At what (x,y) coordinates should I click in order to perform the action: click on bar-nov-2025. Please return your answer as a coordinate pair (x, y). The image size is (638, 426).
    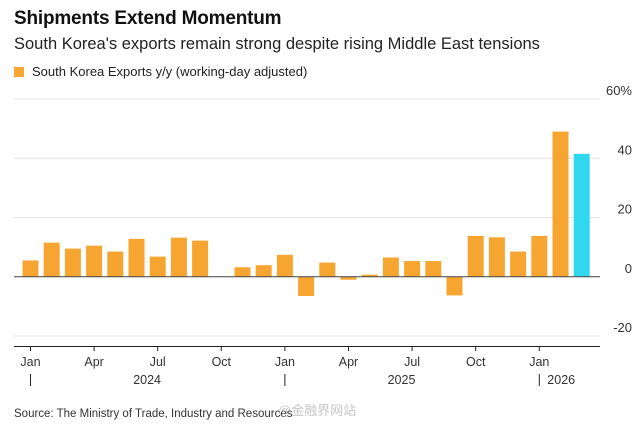
    Looking at the image, I should click on (496, 257).